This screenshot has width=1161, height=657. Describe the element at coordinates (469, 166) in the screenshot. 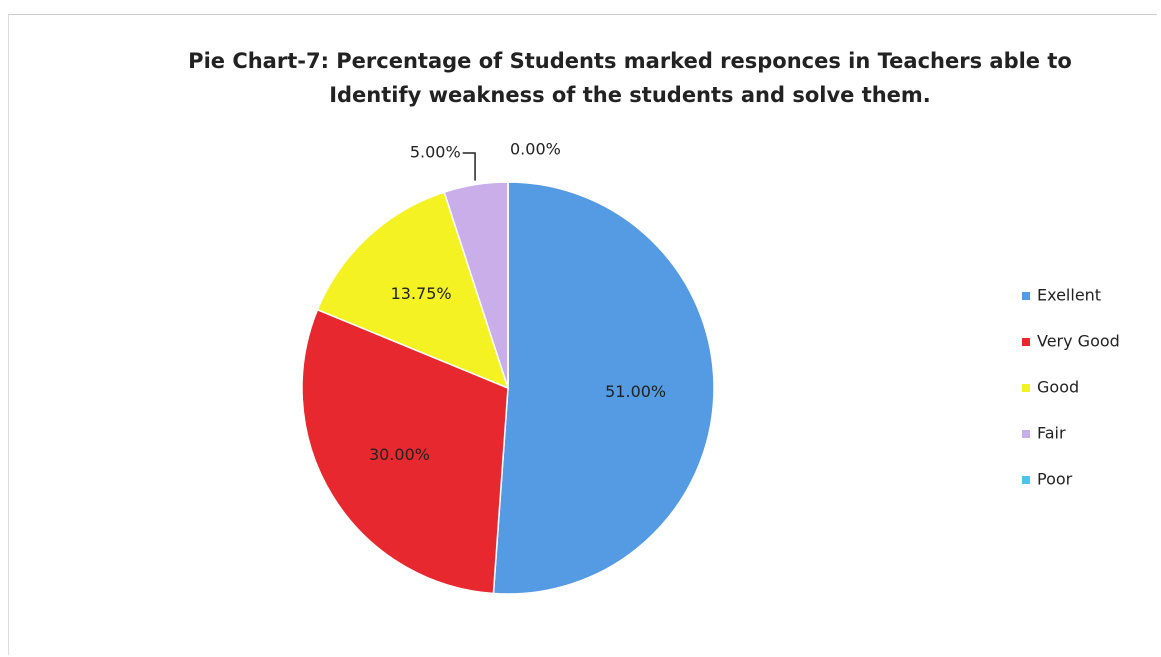

I see `leader-line` at that location.